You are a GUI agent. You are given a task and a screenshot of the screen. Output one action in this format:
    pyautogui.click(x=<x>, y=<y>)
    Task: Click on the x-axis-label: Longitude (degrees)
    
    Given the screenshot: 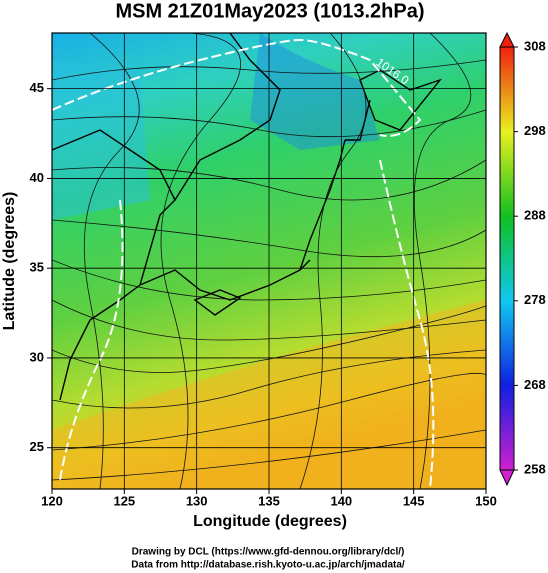 What is the action you would take?
    pyautogui.click(x=270, y=521)
    